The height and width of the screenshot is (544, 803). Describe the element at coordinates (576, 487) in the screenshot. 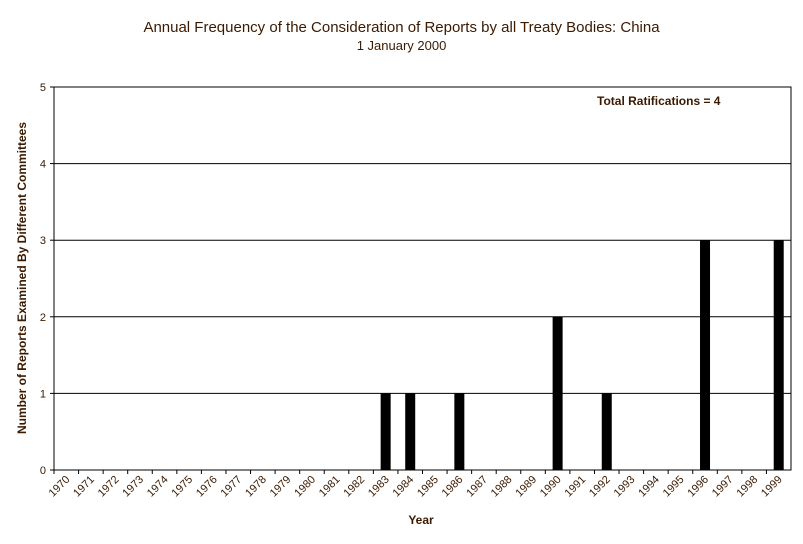

I see `x-tick-label: 1991` at that location.